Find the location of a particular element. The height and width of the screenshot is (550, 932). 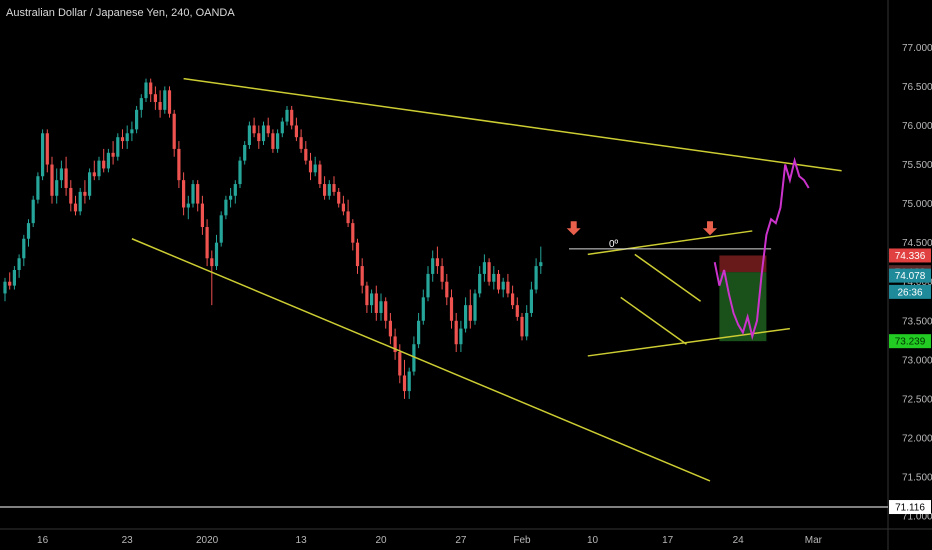

price-tag: 26:36 is located at coordinates (910, 291).